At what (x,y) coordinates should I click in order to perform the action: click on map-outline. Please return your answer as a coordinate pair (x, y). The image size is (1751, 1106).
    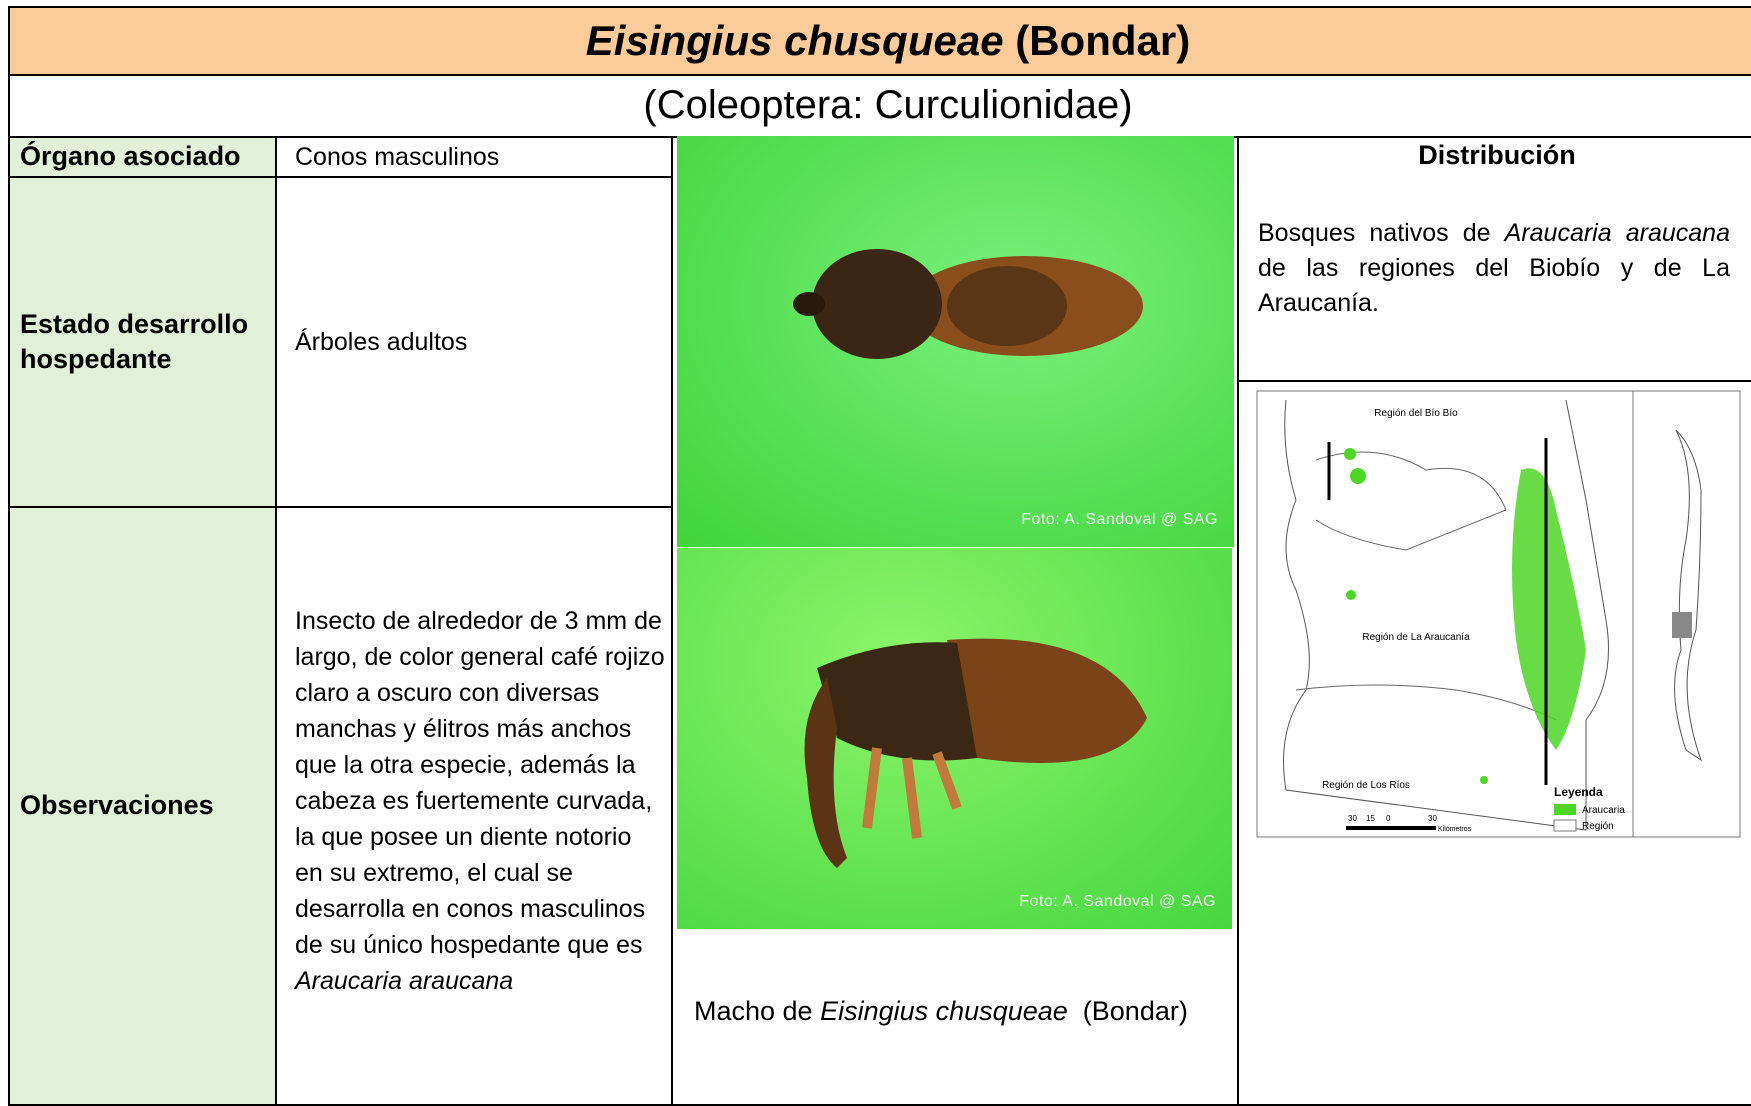
    Looking at the image, I should click on (1446, 615).